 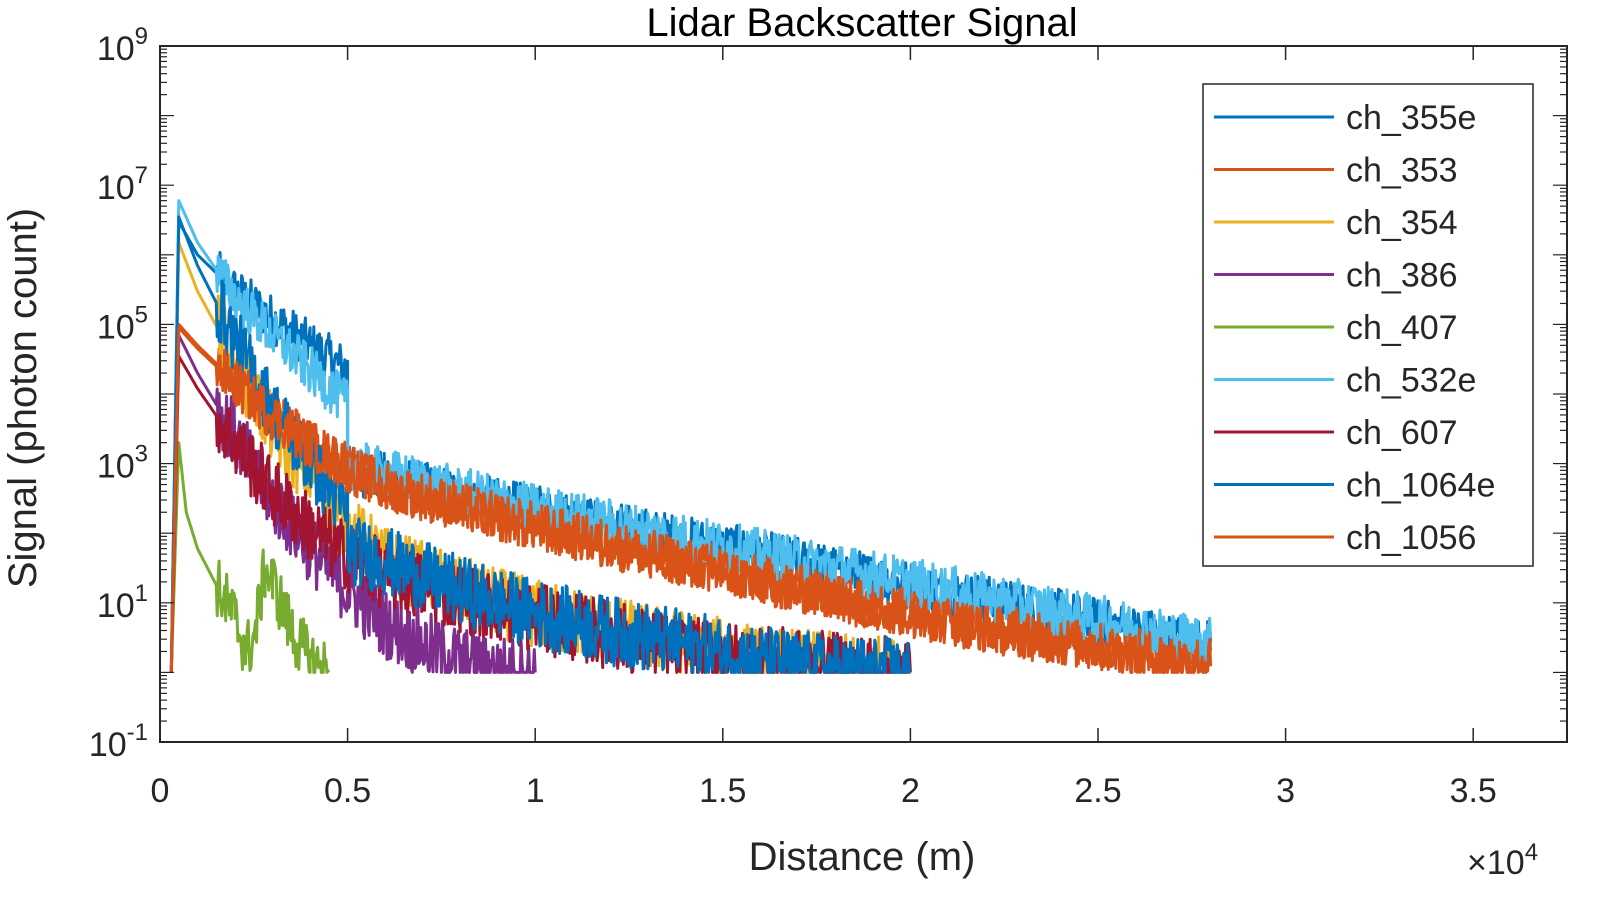 What do you see at coordinates (1336, 171) in the screenshot?
I see `legend-item-ch-353: ch_353` at bounding box center [1336, 171].